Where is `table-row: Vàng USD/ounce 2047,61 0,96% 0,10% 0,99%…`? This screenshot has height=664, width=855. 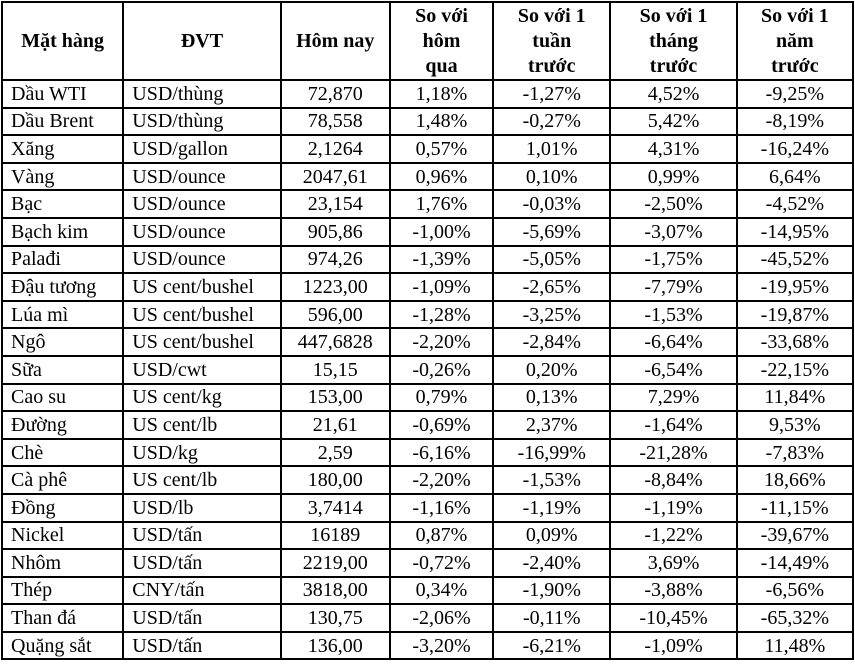
table-row: Vàng USD/ounce 2047,61 0,96% 0,10% 0,99%… is located at coordinates (427, 176).